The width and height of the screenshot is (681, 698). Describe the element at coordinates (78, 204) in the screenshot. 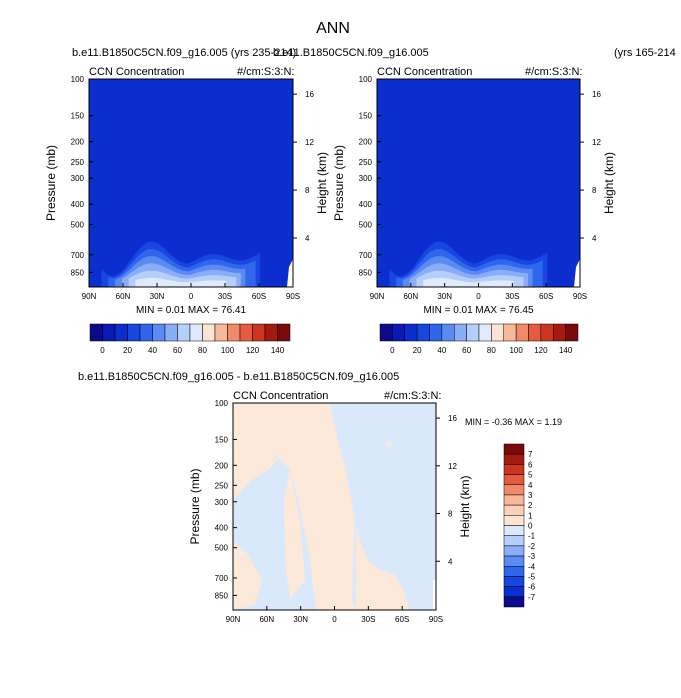

I see `y-tick-label: 400` at that location.